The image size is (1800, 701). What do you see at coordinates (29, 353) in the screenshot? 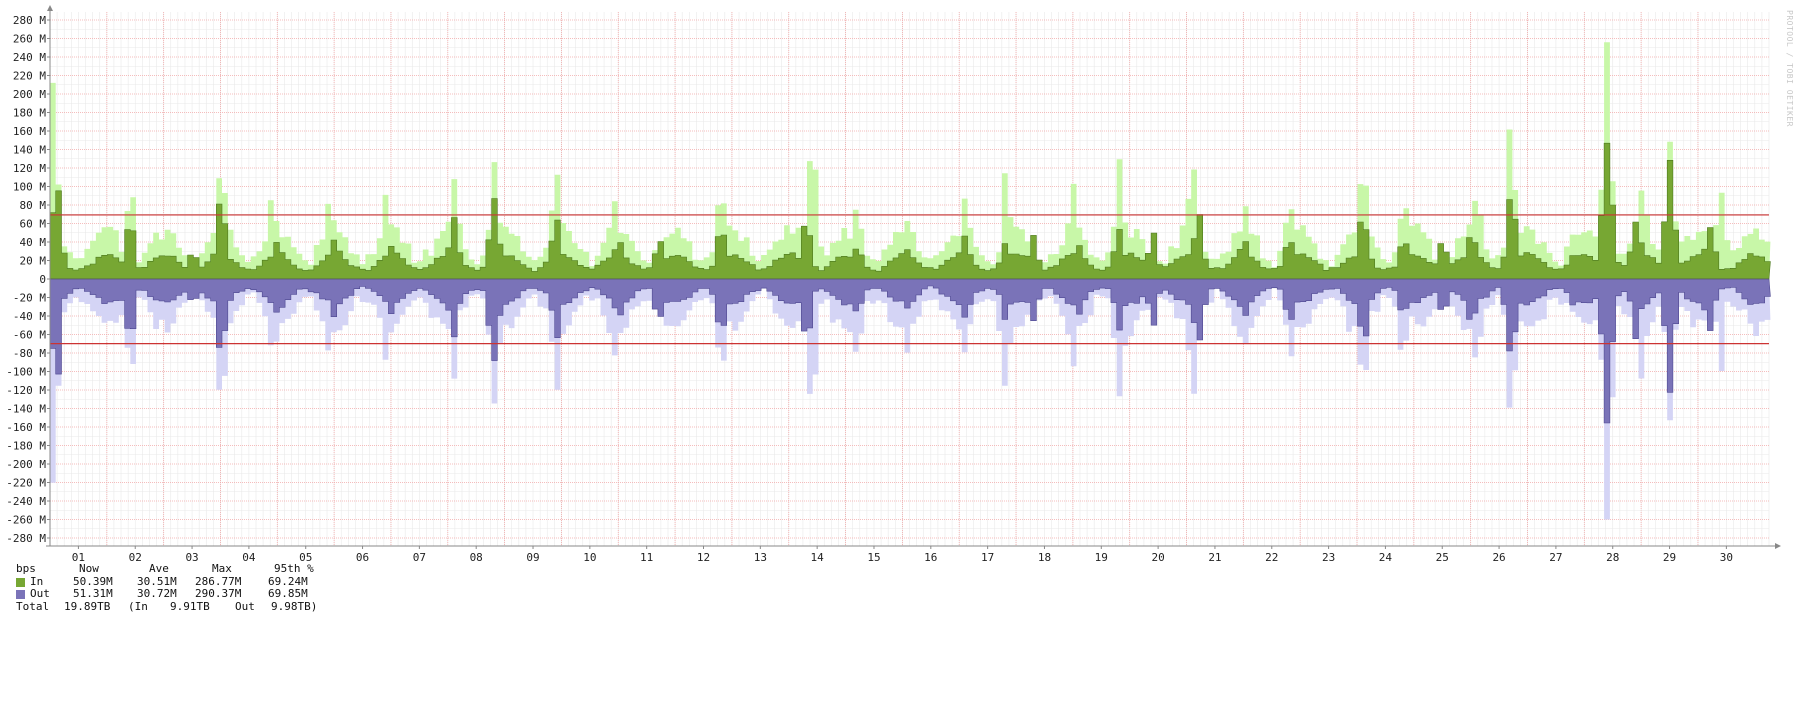
I see `y-tick-label: -80 M` at bounding box center [29, 353].